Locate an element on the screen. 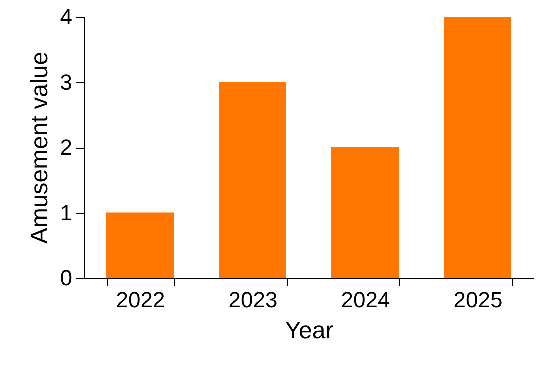 The image size is (540, 367). y-axis-title: Amusement value is located at coordinates (40, 148).